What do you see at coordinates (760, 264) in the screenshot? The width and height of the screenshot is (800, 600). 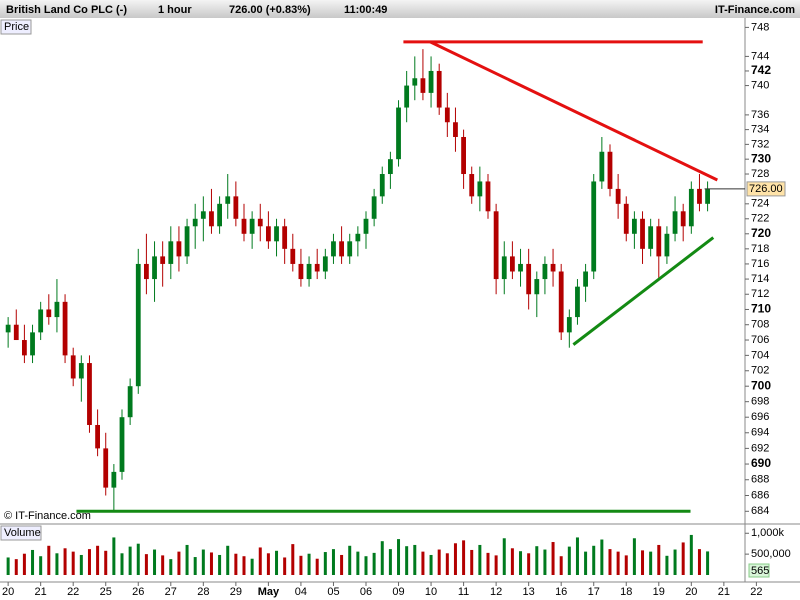 I see `y-tick-label: 716` at bounding box center [760, 264].